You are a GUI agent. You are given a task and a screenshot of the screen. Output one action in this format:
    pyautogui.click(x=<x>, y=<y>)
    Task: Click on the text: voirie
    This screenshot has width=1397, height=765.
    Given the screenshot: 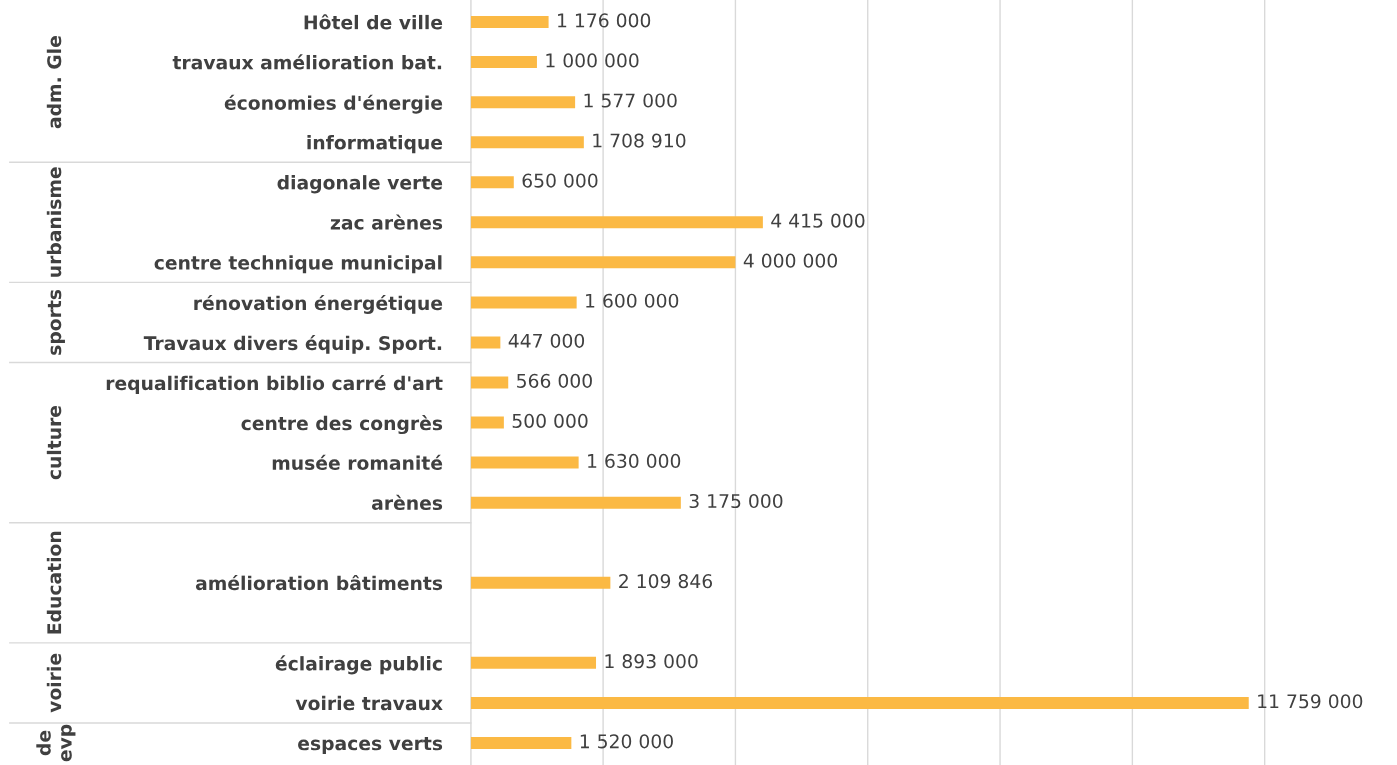 What is the action you would take?
    pyautogui.click(x=54, y=683)
    